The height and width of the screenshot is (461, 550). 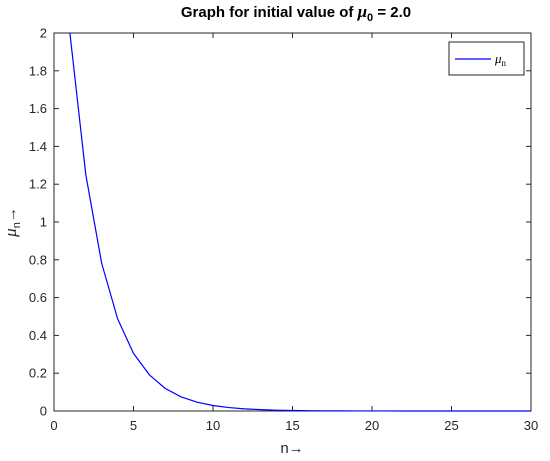 I want to click on y-tick-label: 0.6, so click(x=38, y=297).